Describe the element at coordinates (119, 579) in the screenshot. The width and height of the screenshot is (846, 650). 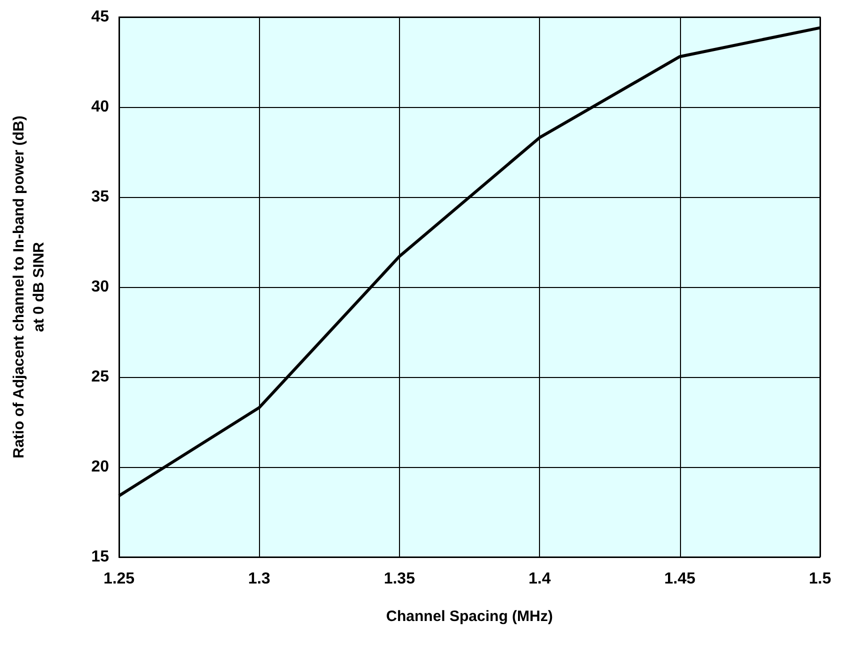
I see `x-tick-label: 1.25` at that location.